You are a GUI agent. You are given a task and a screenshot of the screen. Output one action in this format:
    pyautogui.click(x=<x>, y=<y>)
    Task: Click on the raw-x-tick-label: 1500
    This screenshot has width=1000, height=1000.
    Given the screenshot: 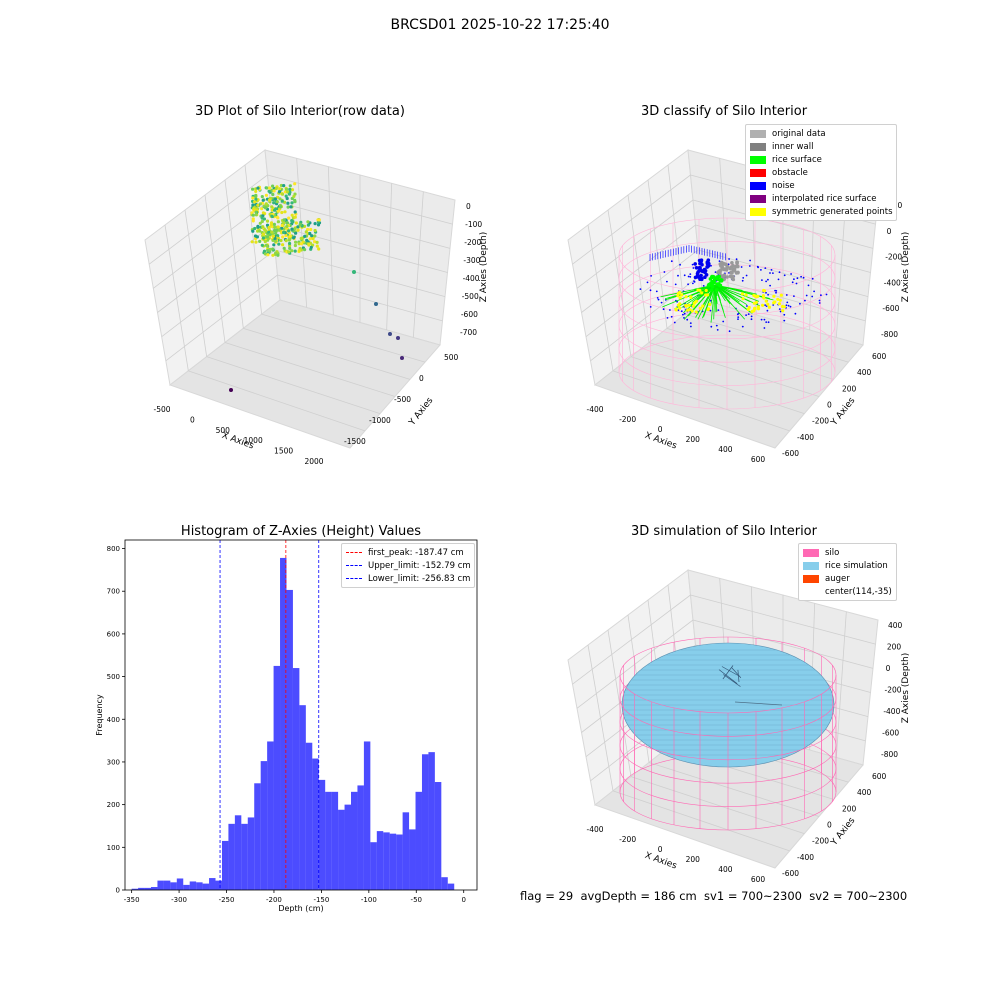 What is the action you would take?
    pyautogui.click(x=283, y=451)
    